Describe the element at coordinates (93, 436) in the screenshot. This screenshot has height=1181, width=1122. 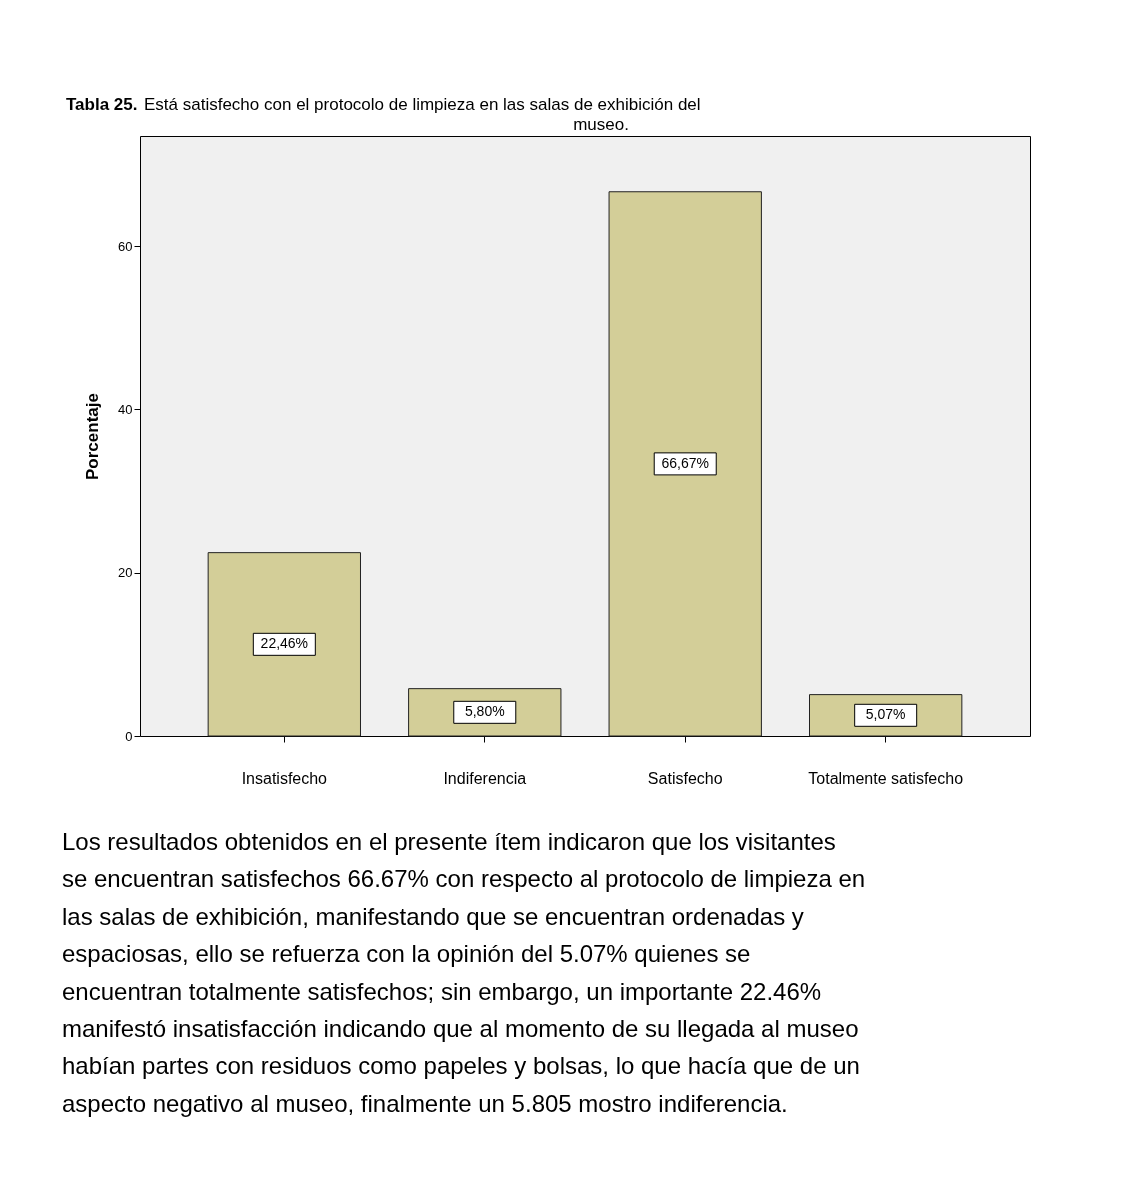
I see `y-axis-title: Porcentaje` at that location.